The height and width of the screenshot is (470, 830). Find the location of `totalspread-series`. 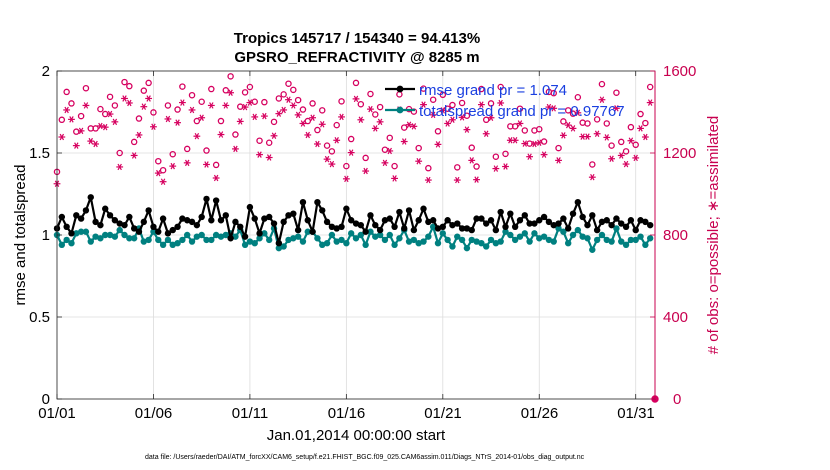

totalspread-series is located at coordinates (353, 238).